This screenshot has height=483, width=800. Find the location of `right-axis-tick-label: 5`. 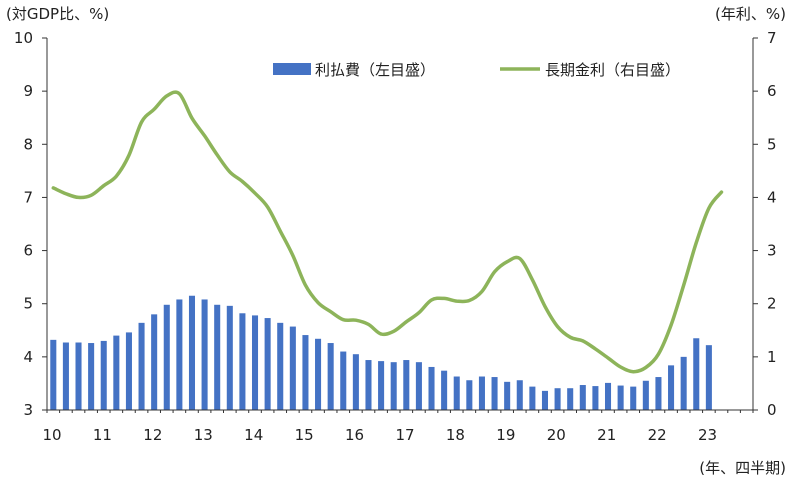

right-axis-tick-label: 5 is located at coordinates (772, 144).